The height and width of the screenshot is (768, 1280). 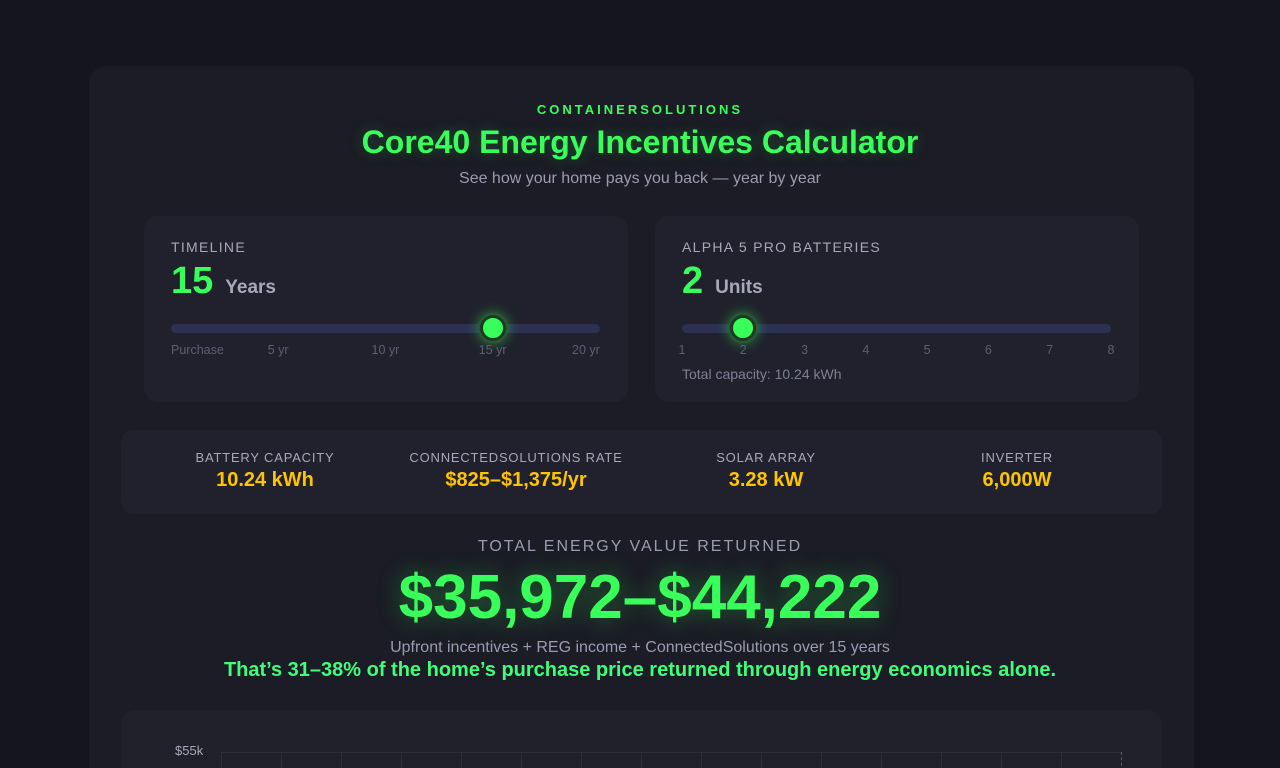 What do you see at coordinates (640, 109) in the screenshot?
I see `brand-name: CONTAINERSOLUTIONS` at bounding box center [640, 109].